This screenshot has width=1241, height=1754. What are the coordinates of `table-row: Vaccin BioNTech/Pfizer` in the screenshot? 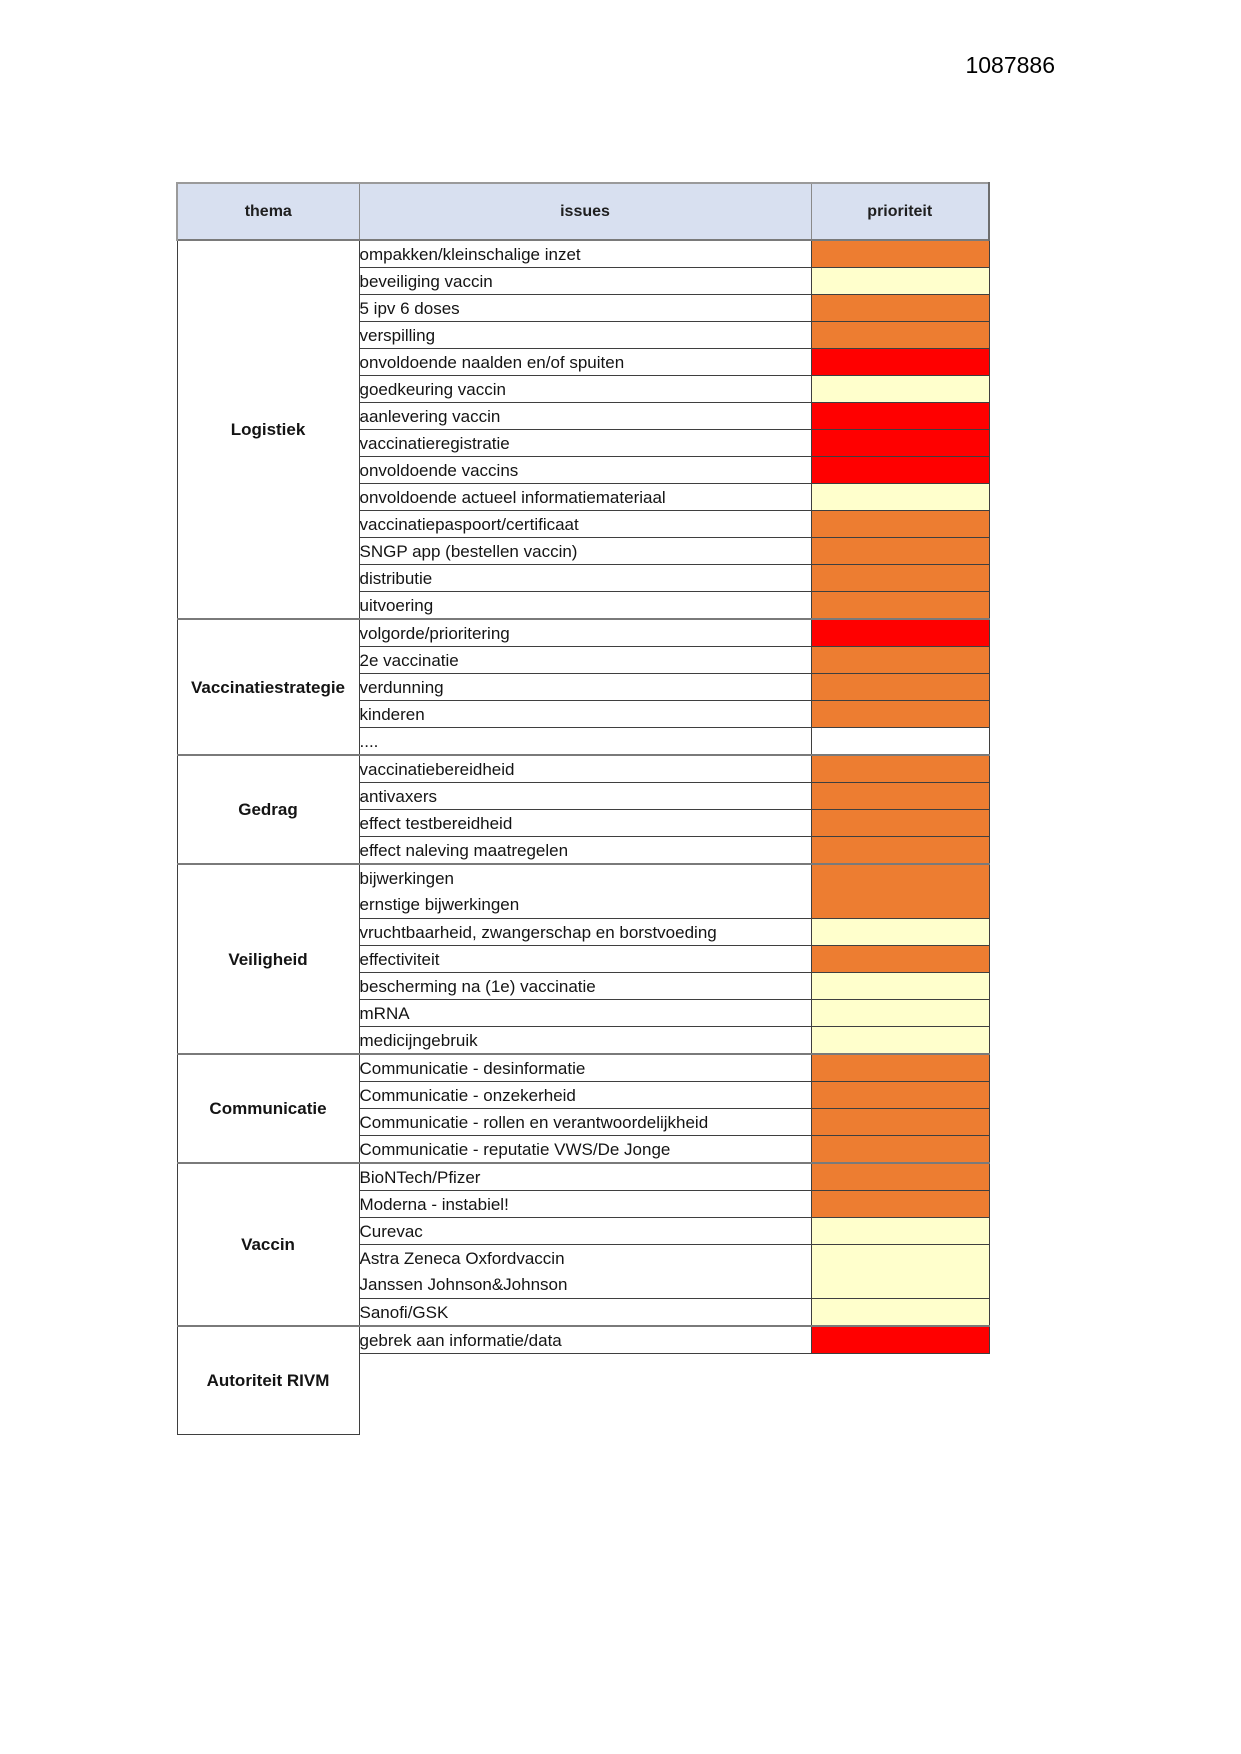 It's located at (583, 1244).